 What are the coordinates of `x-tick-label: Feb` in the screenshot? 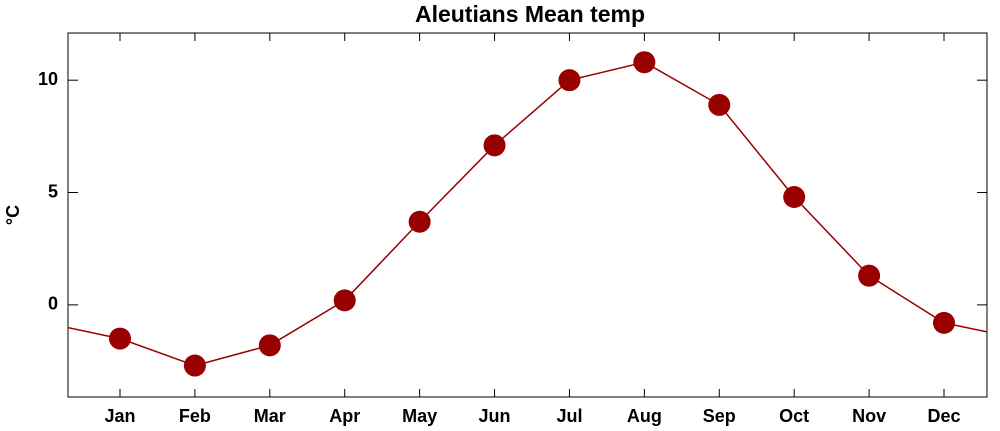 It's located at (195, 416).